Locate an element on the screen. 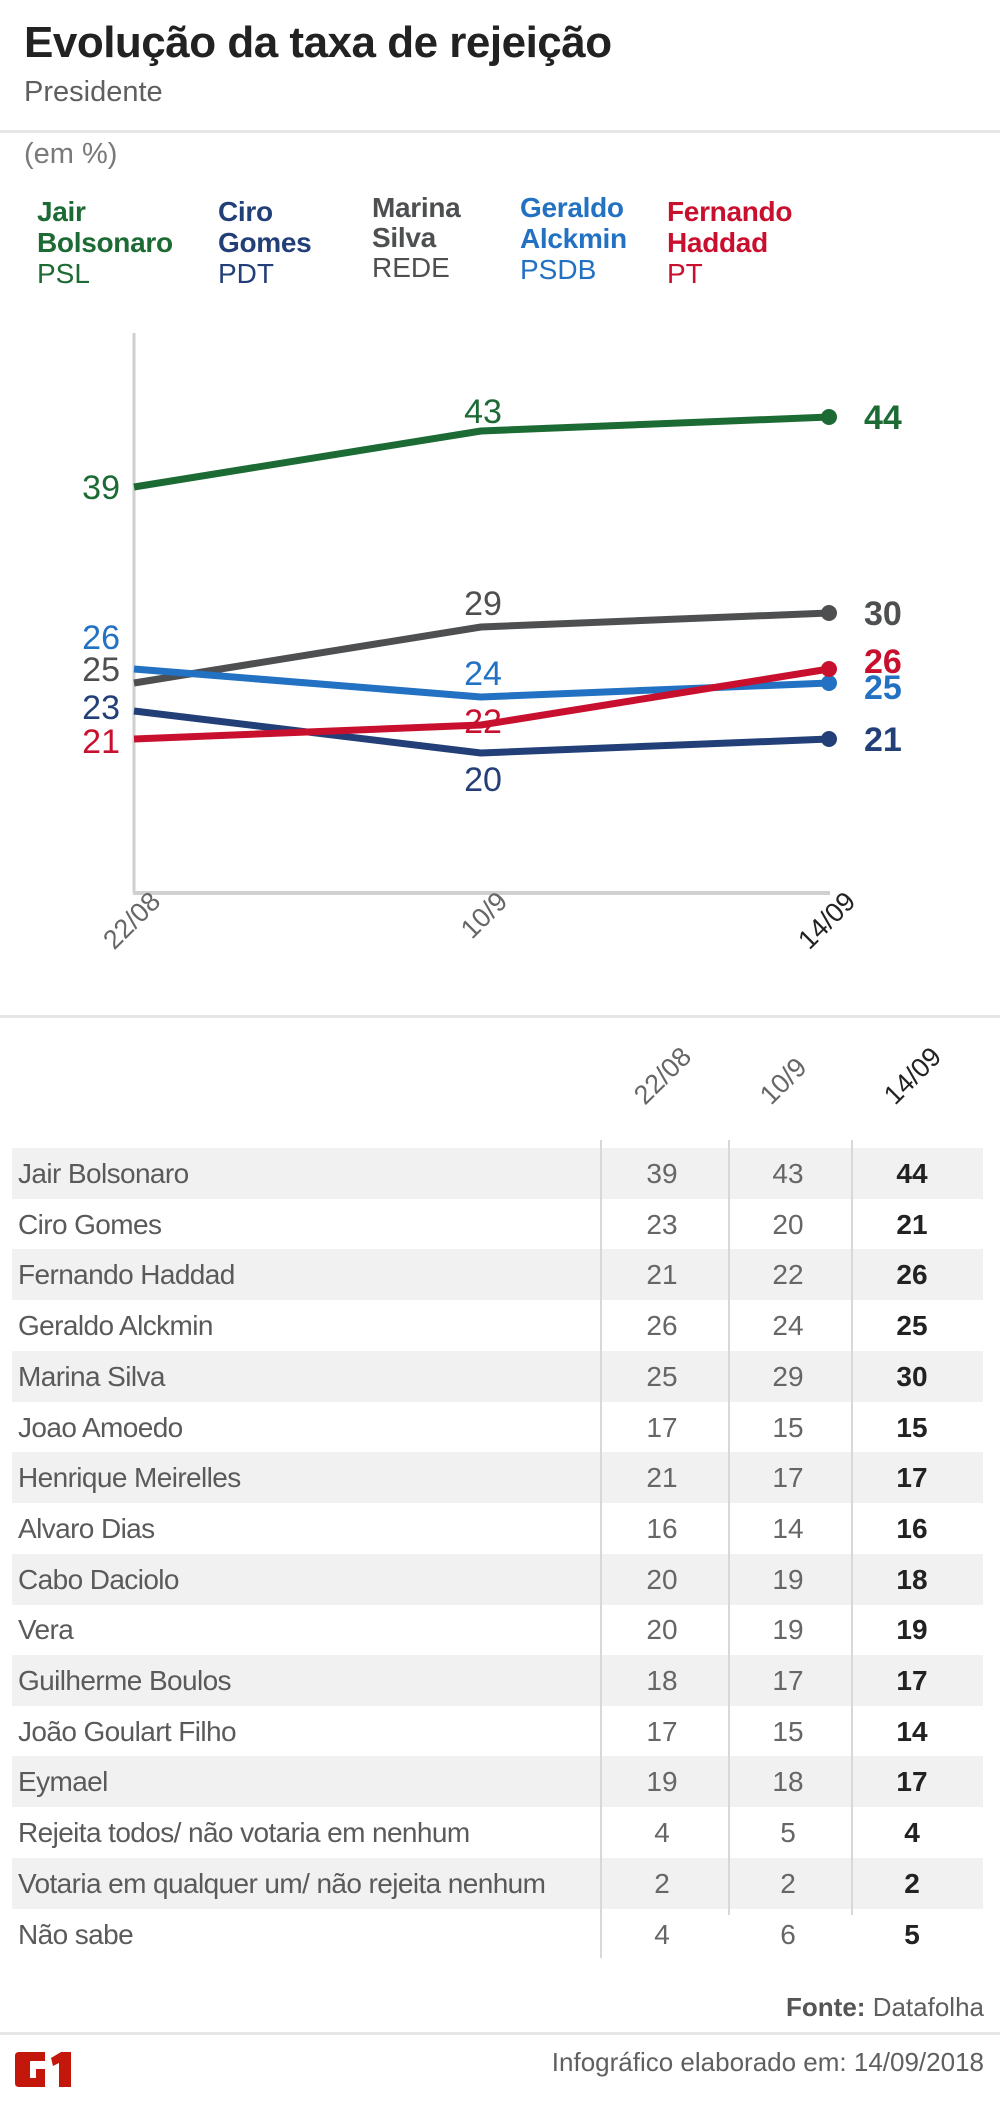 This screenshot has width=1000, height=2113. cell-1: 2 is located at coordinates (662, 1883).